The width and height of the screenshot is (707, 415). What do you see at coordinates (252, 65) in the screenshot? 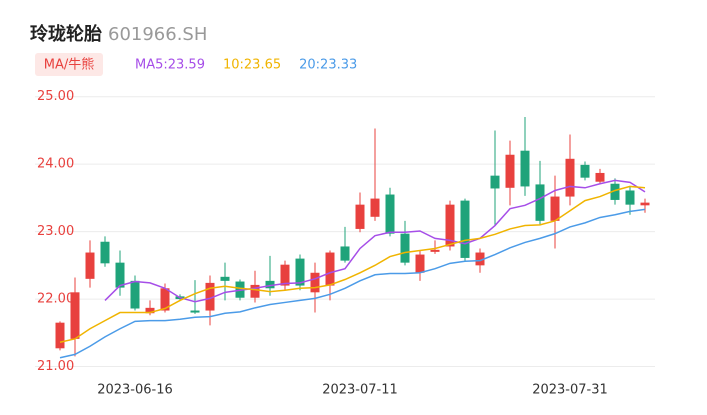
I see `legend-entry: 10:23.65` at bounding box center [252, 65].